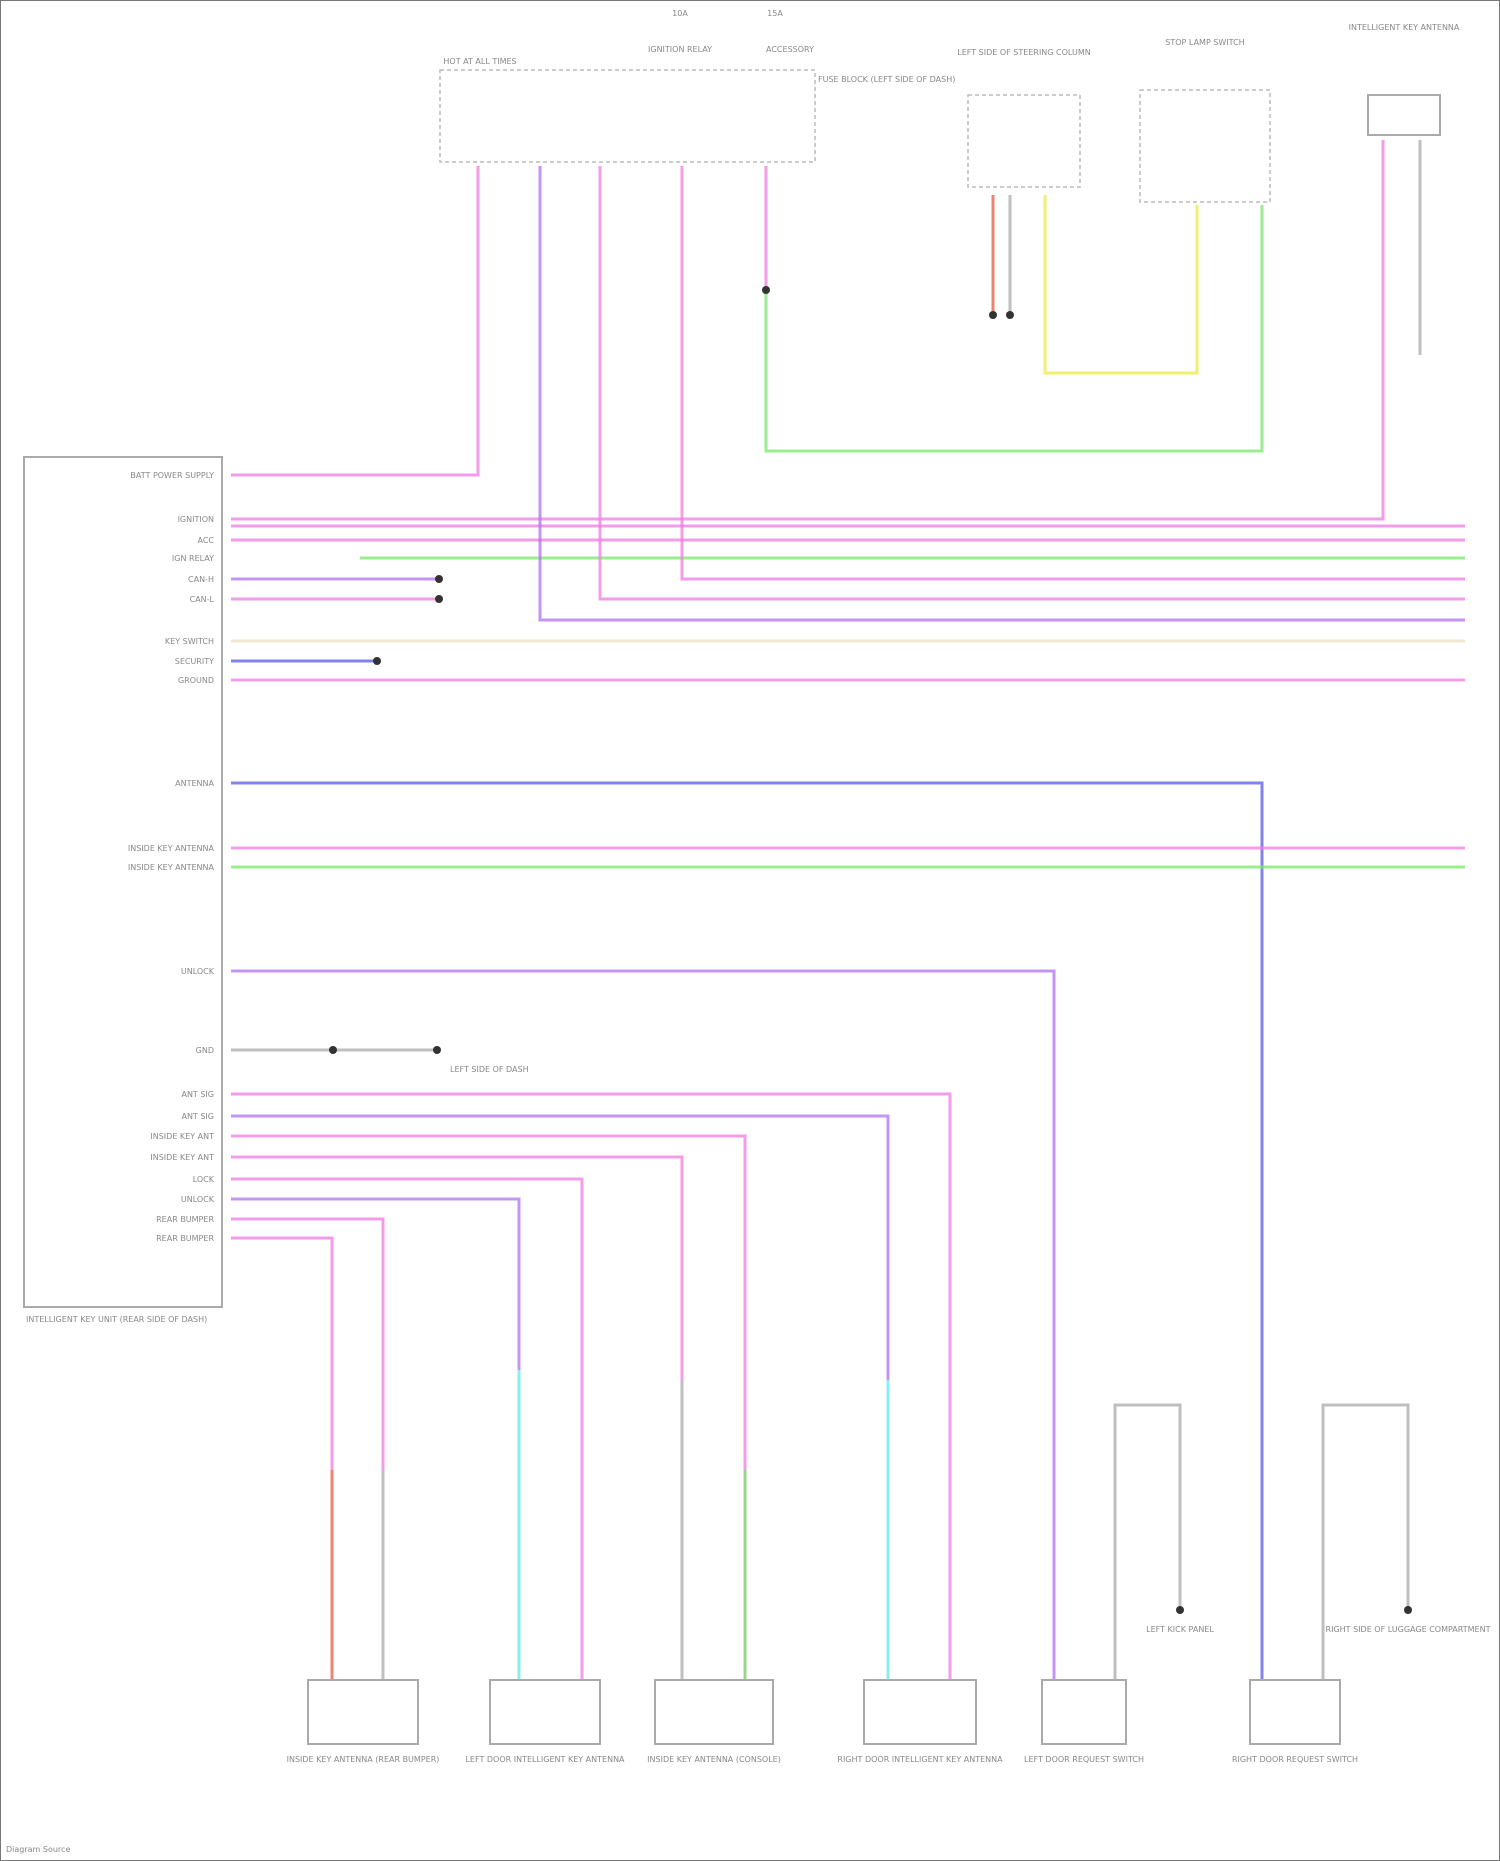 This screenshot has height=1861, width=1500. What do you see at coordinates (116, 1319) in the screenshot?
I see `module-name: INTELLIGENT KEY UNIT (REAR SIDE OF DASH)` at bounding box center [116, 1319].